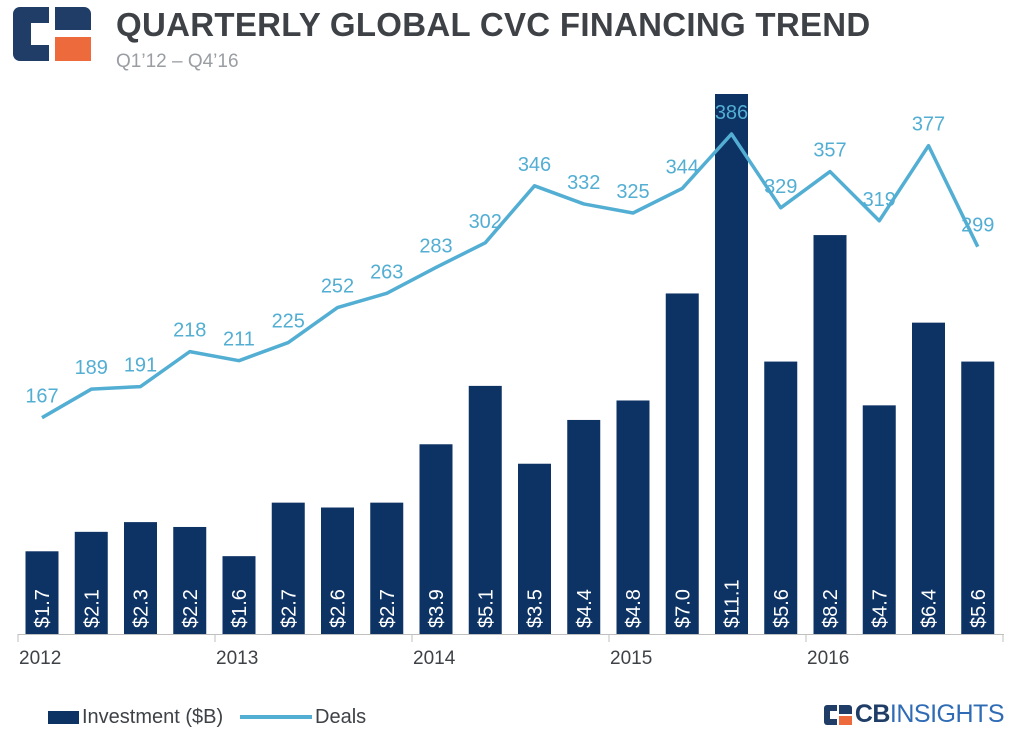  What do you see at coordinates (276, 717) in the screenshot?
I see `legend-deals-swatch` at bounding box center [276, 717].